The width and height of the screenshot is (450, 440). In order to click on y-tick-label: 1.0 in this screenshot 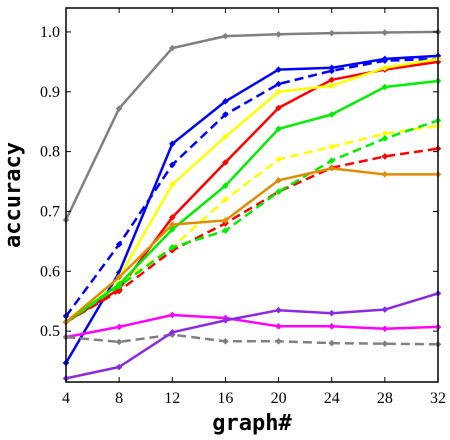, I will do `click(50, 32)`.